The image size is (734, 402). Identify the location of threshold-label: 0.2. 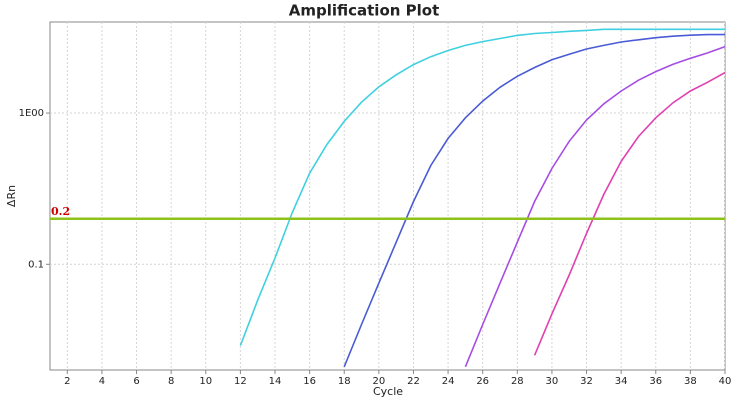
(60, 211).